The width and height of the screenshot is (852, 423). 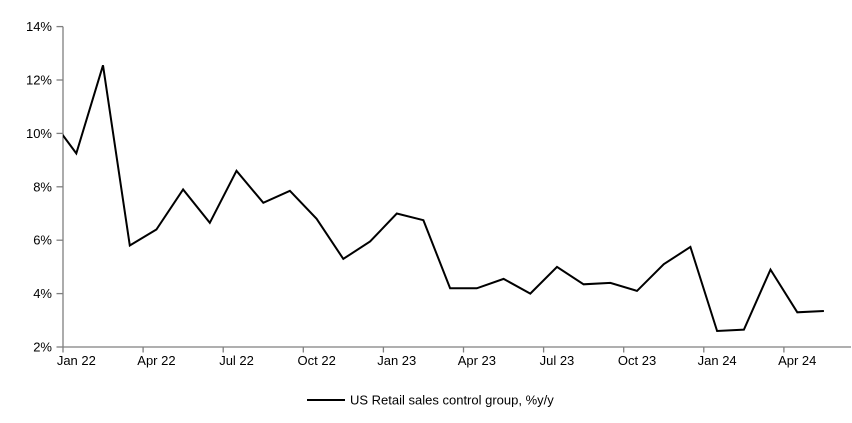 What do you see at coordinates (39, 26) in the screenshot?
I see `y-tick-label: 14%` at bounding box center [39, 26].